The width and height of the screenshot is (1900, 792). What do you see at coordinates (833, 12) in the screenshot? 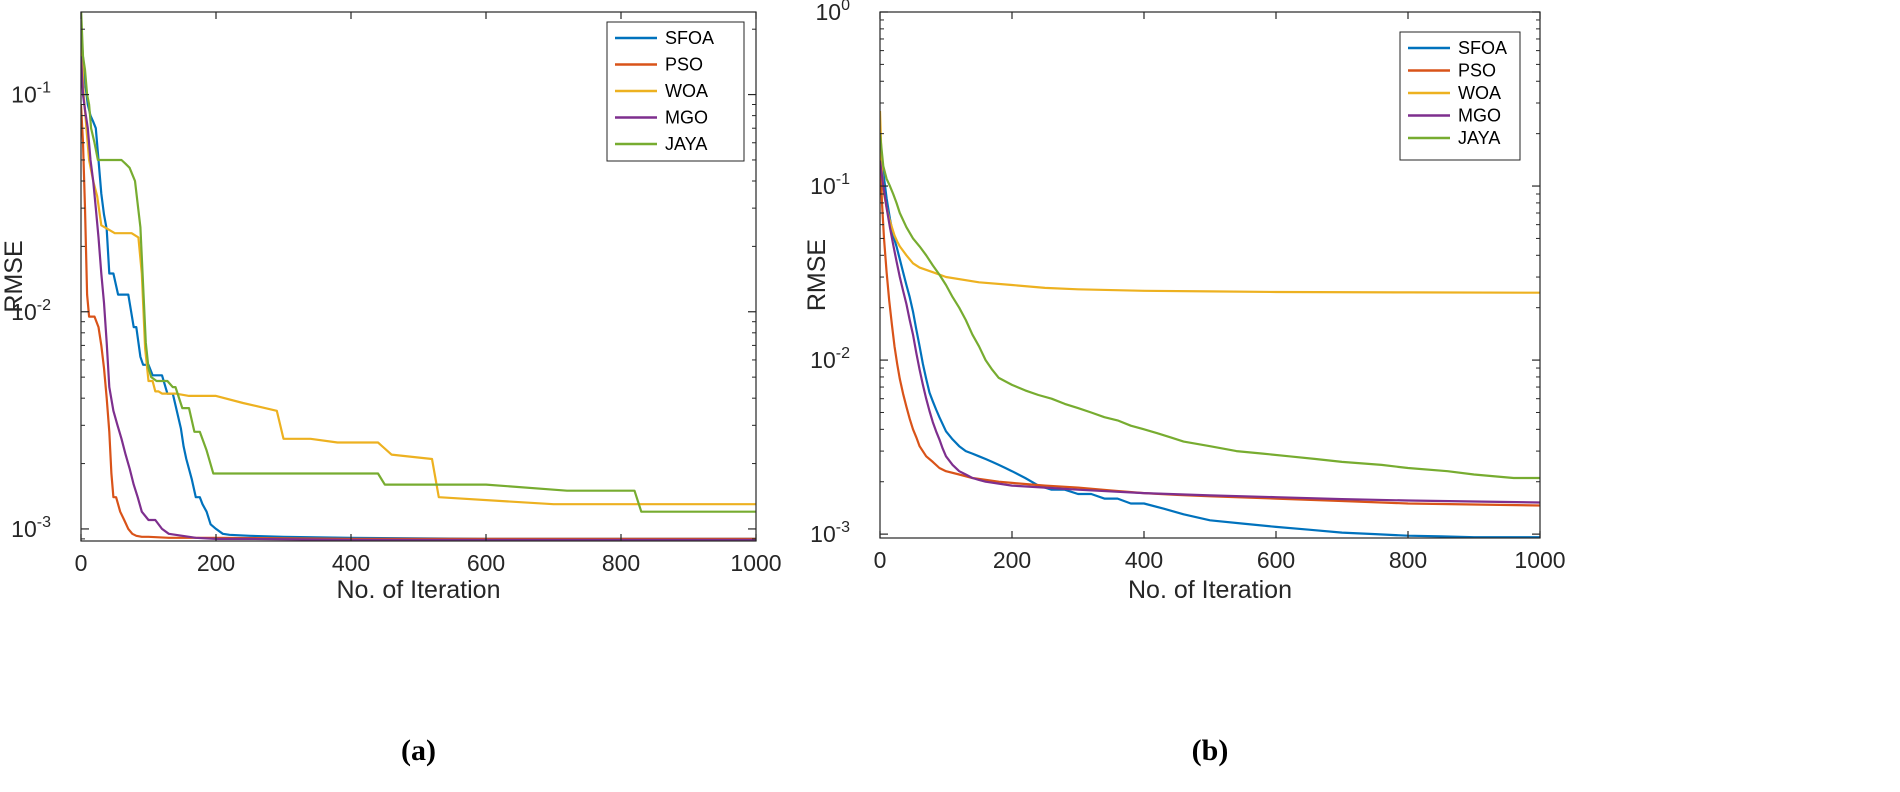
I see `y-tick-label: 100` at bounding box center [833, 12].